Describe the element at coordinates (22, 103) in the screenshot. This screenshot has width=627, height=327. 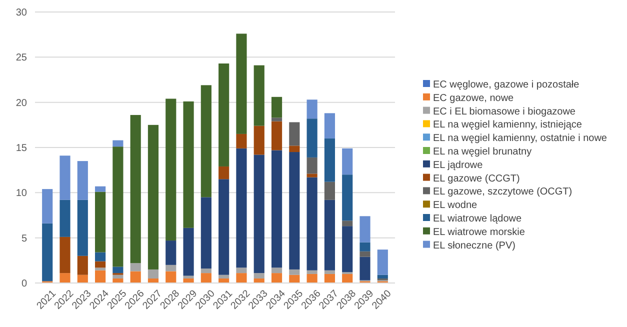
I see `y-tick-label: 20` at that location.